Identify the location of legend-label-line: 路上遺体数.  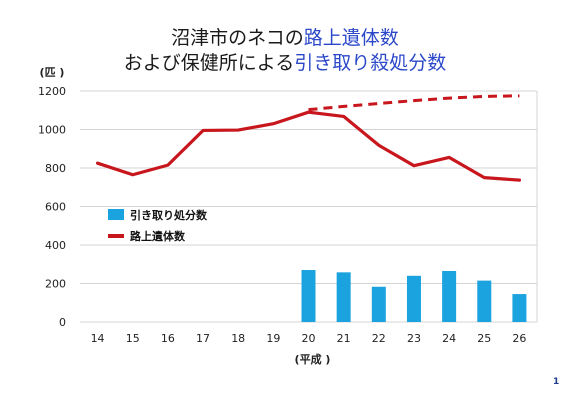
(158, 236).